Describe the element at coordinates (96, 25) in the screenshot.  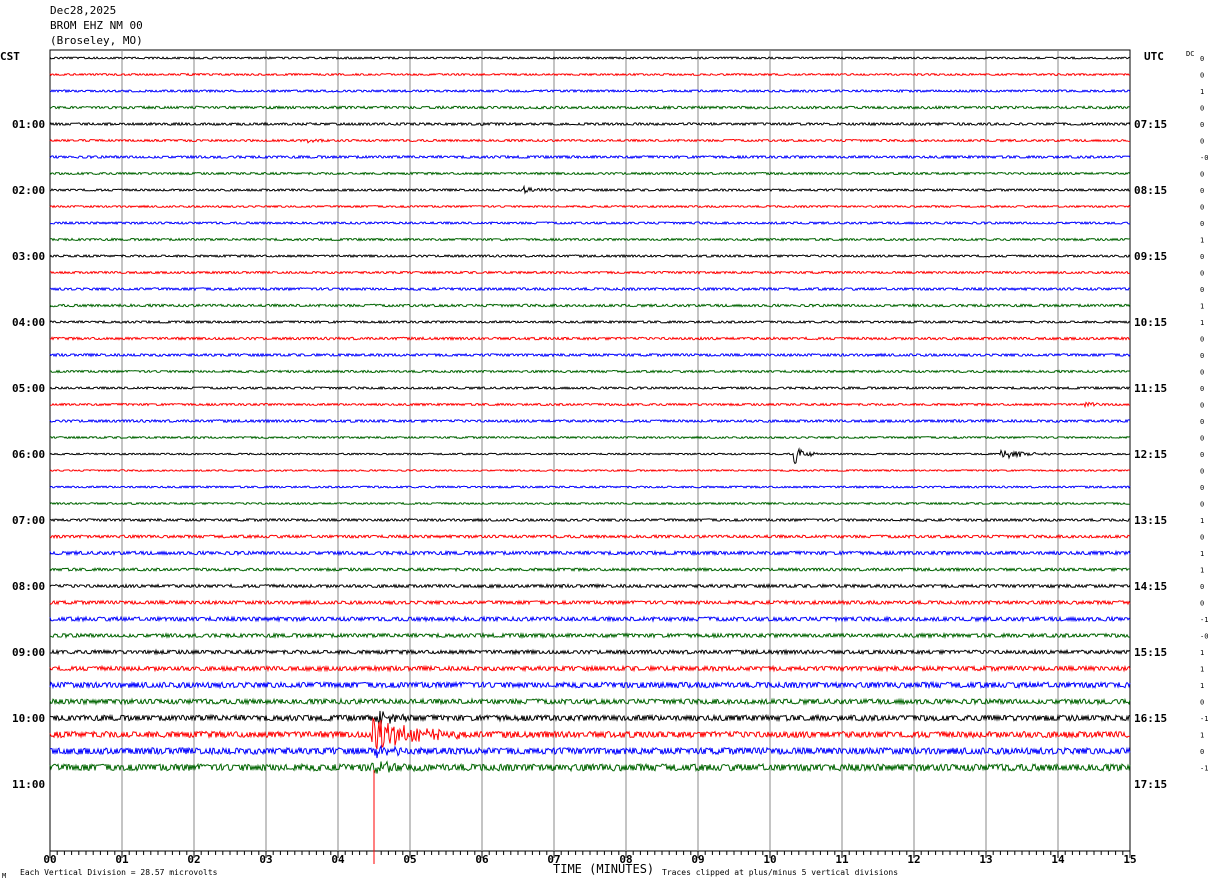
I see `station-code: BROM EHZ NM 00` at that location.